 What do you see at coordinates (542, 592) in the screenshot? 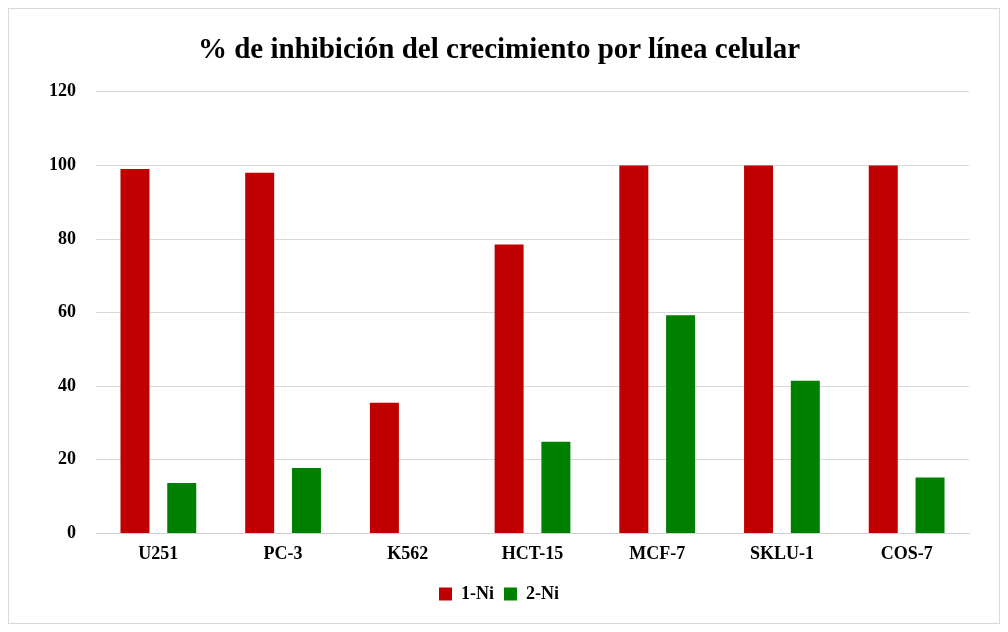
I see `legend-label: 2-Ni` at bounding box center [542, 592].